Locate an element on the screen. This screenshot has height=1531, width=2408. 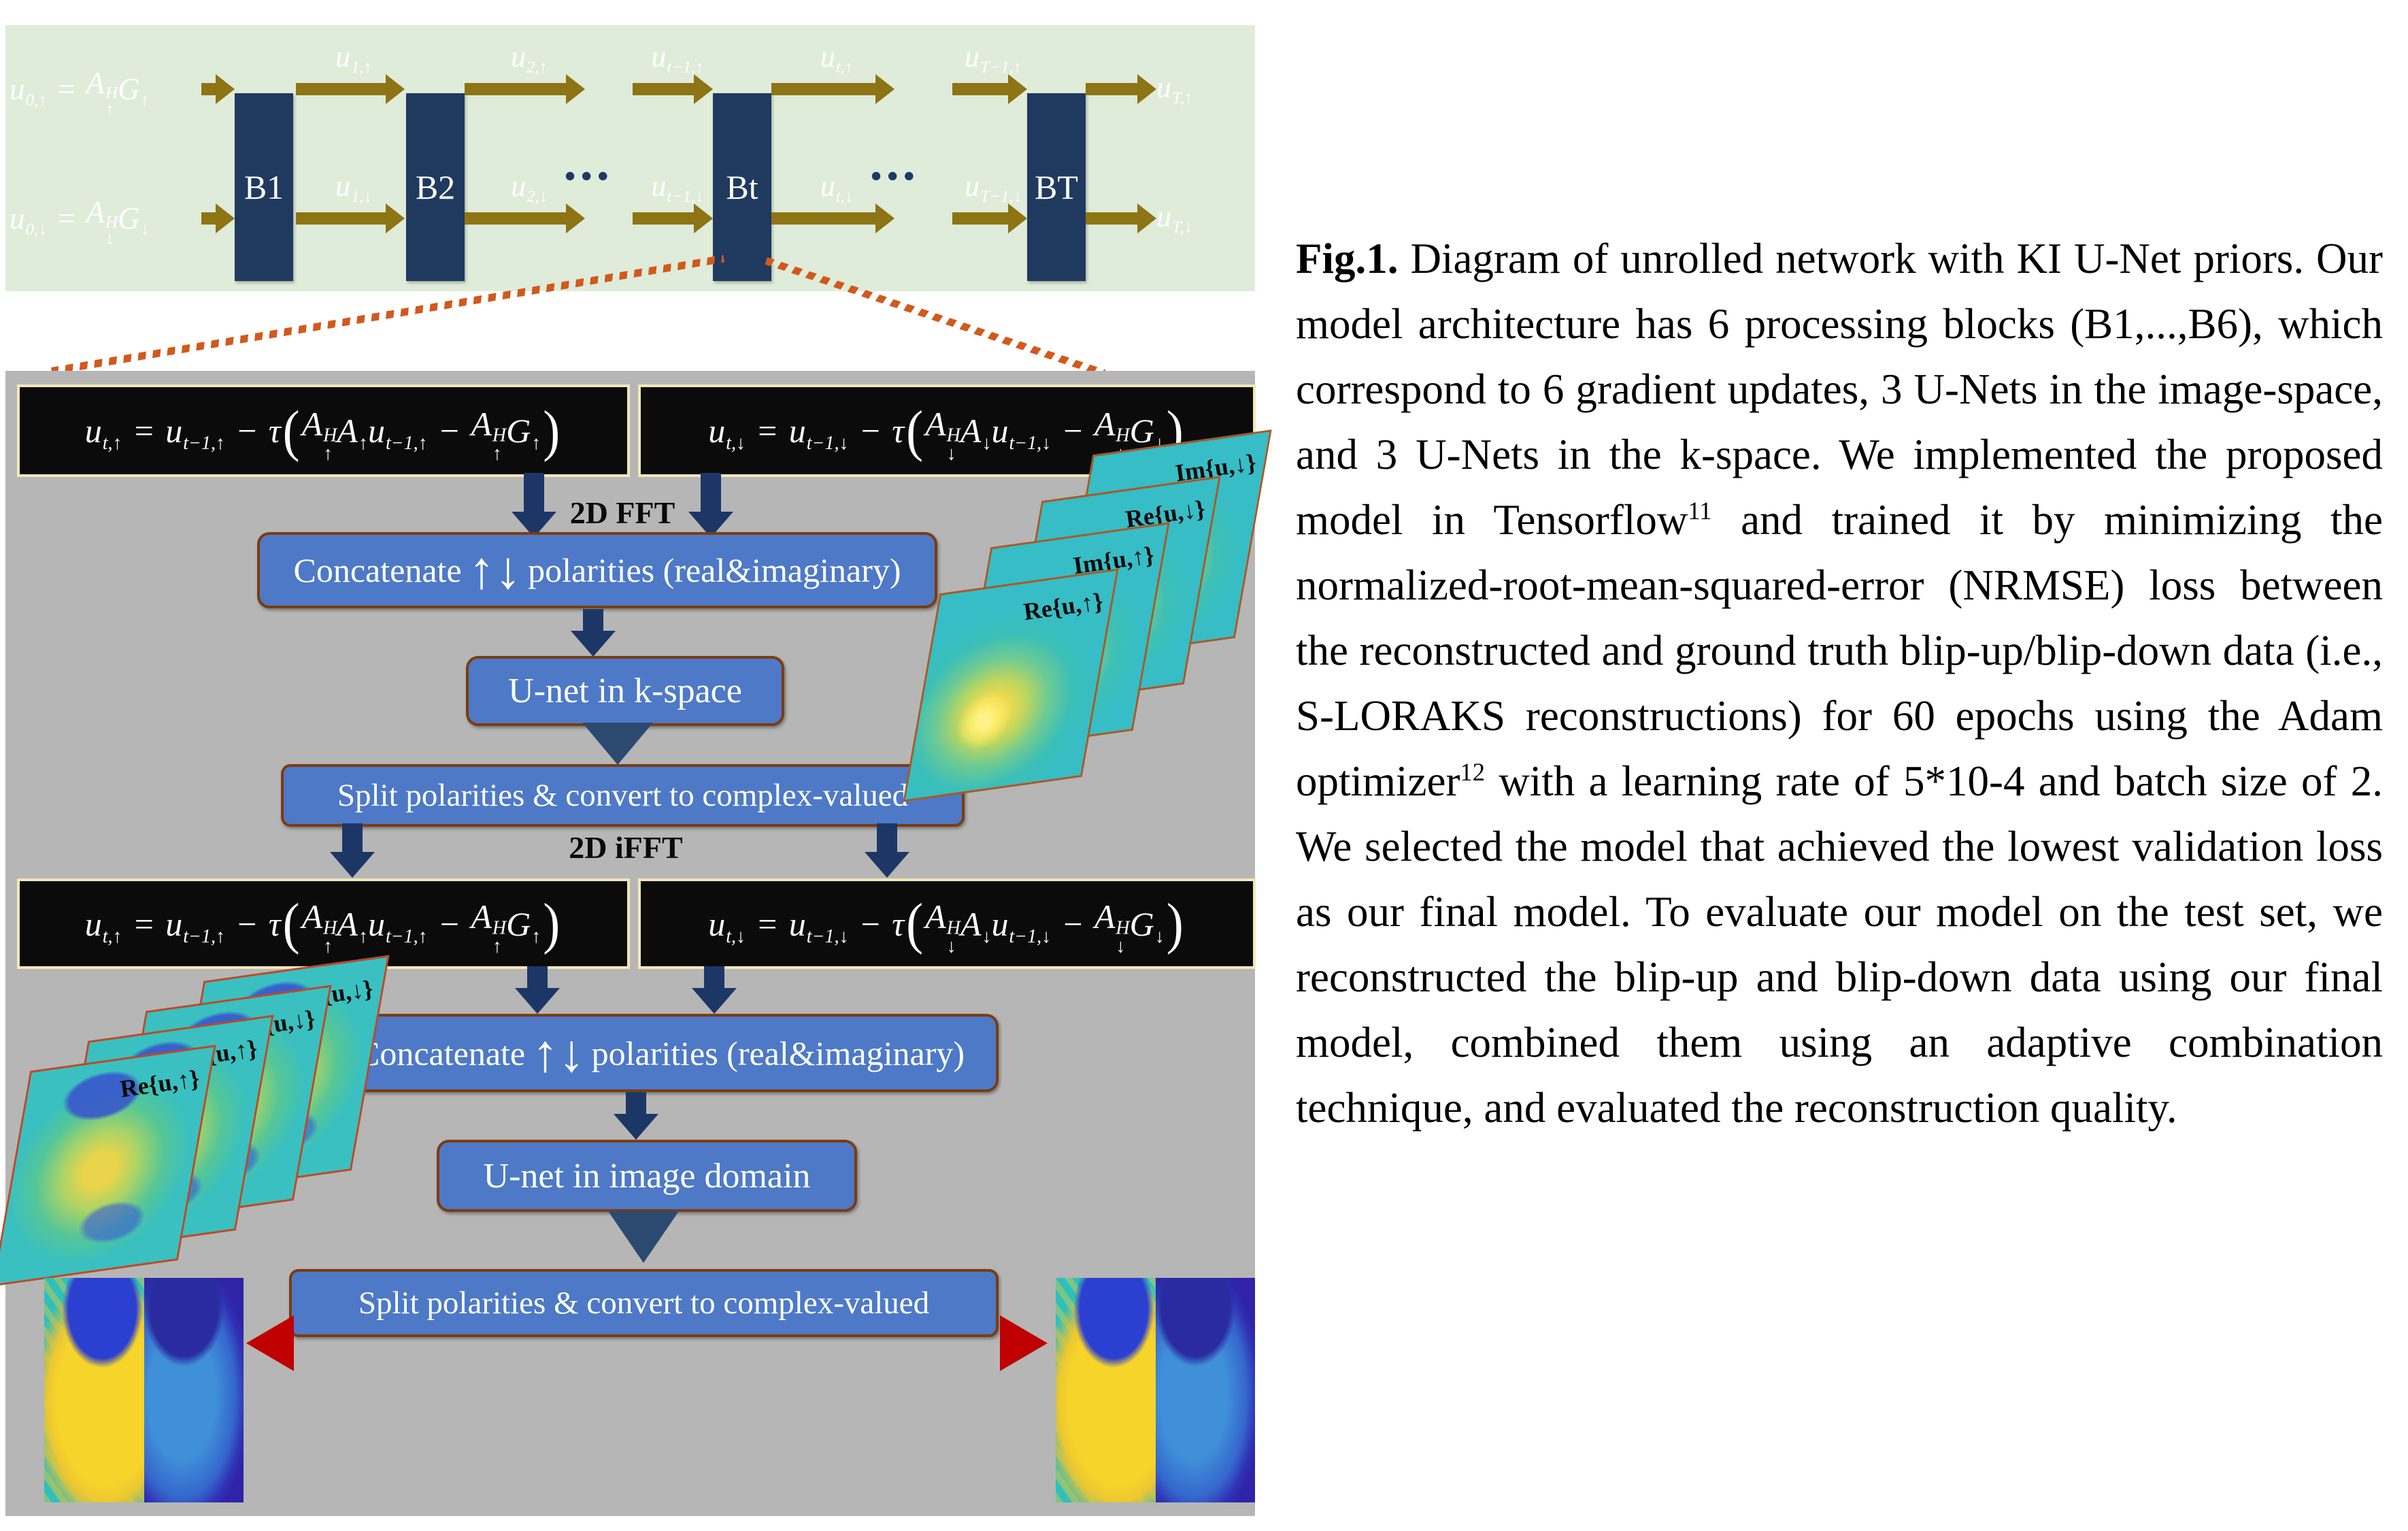
output-pointer-left-icon is located at coordinates (270, 1343).